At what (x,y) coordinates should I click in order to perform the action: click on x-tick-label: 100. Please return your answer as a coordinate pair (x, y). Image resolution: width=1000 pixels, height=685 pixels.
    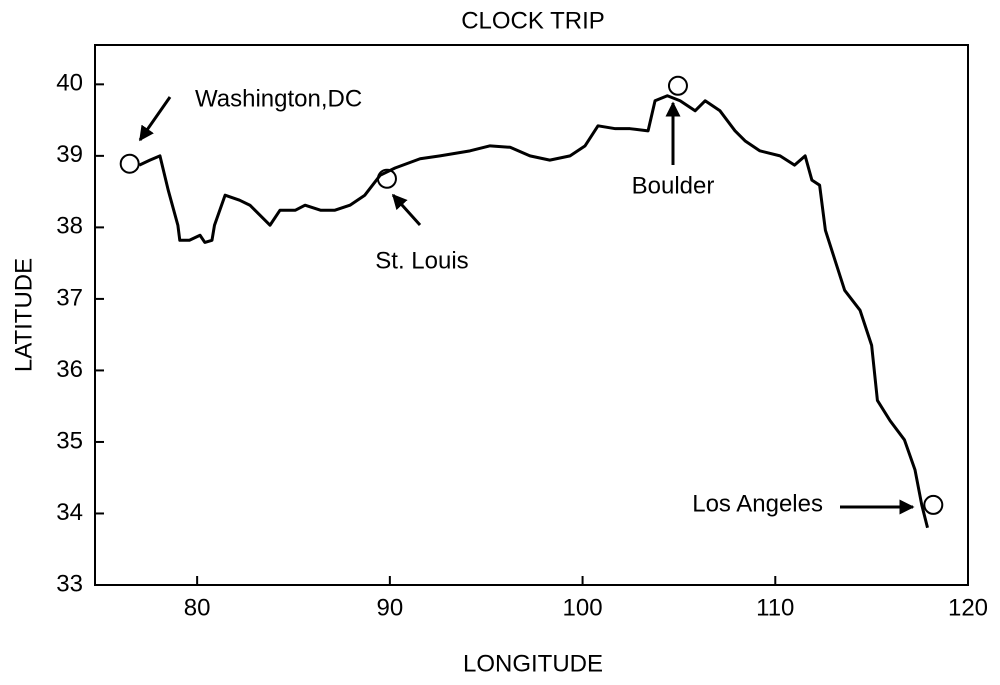
    Looking at the image, I should click on (583, 607).